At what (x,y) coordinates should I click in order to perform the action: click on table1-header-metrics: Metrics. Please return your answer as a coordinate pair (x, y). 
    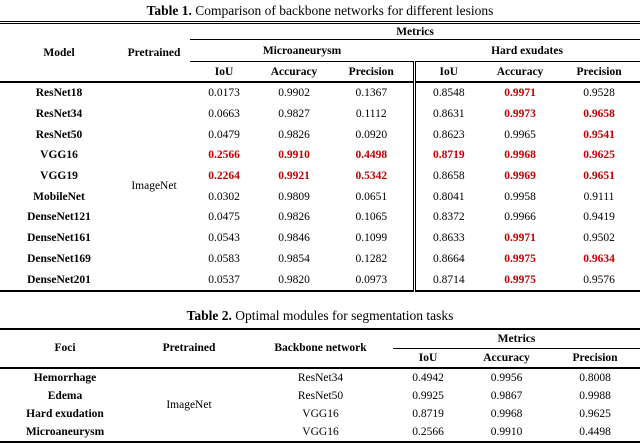
    Looking at the image, I should click on (415, 31).